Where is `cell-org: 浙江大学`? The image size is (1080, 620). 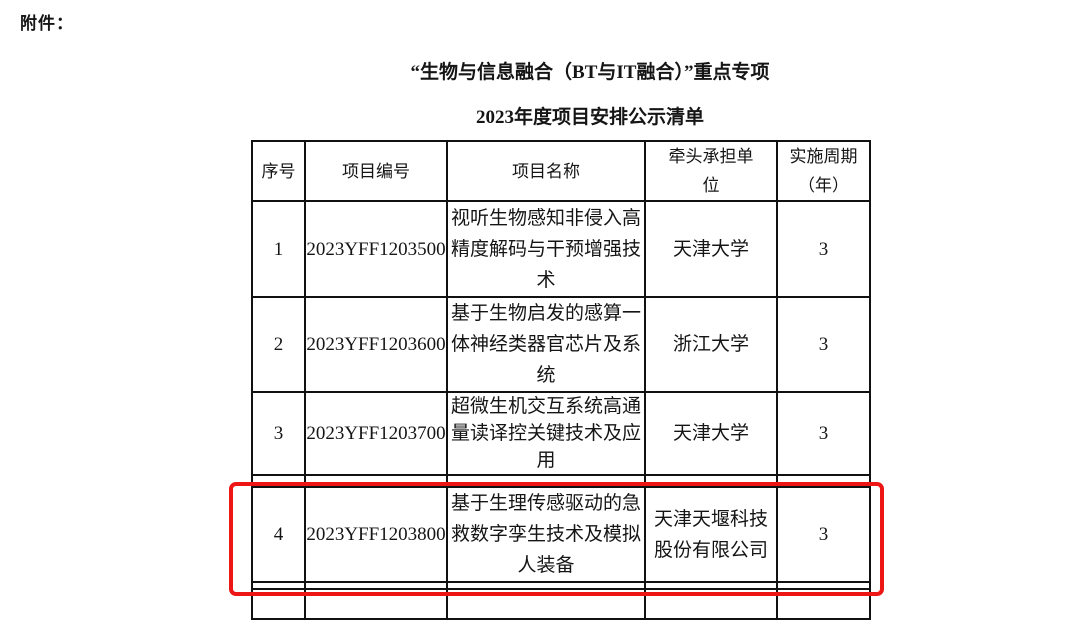 cell-org: 浙江大学 is located at coordinates (711, 344).